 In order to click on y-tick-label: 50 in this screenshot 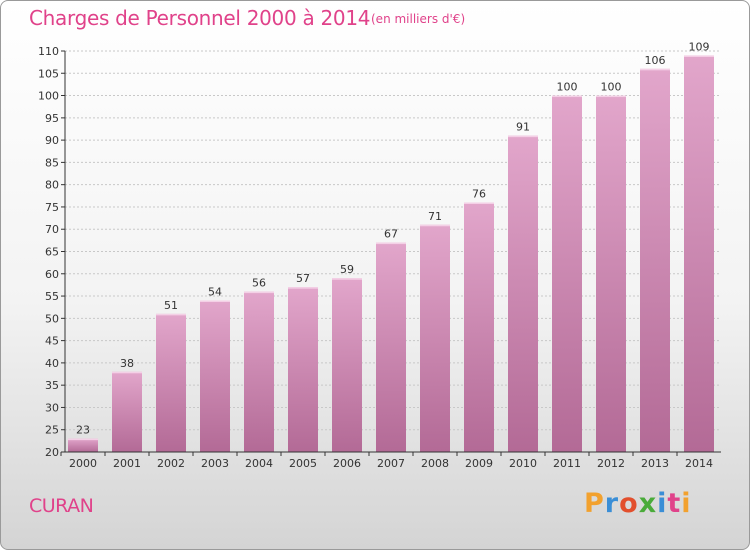, I will do `click(52, 318)`.